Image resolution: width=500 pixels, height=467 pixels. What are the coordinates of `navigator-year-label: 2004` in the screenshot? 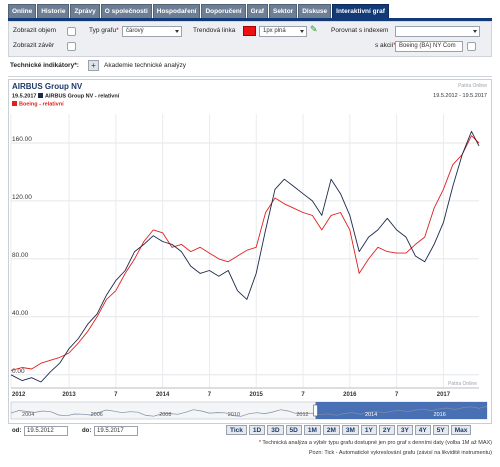 It's located at (28, 415).